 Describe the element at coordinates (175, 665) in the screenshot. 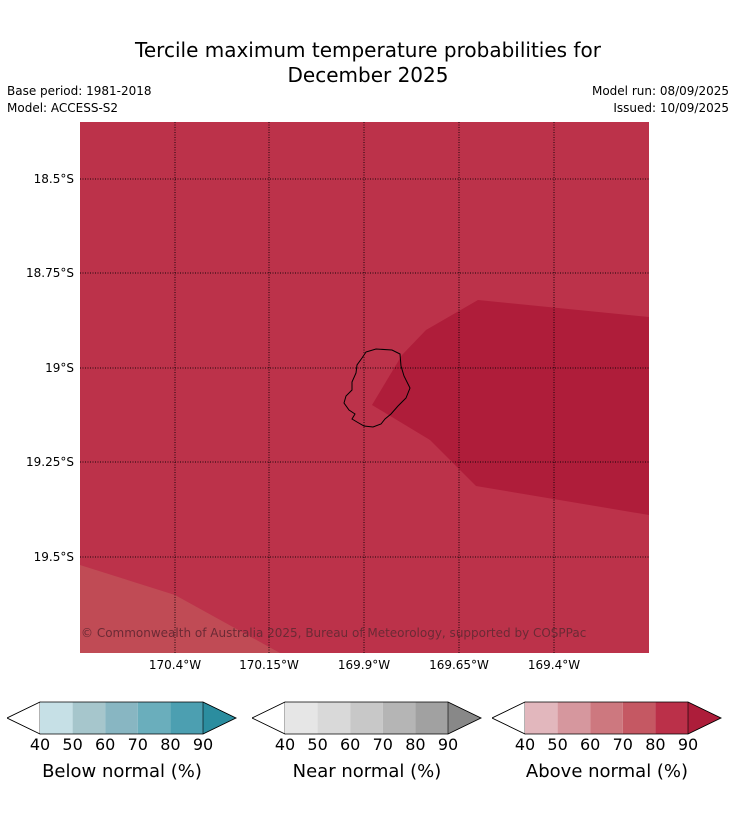

I see `lon-label: 170.4°W` at that location.